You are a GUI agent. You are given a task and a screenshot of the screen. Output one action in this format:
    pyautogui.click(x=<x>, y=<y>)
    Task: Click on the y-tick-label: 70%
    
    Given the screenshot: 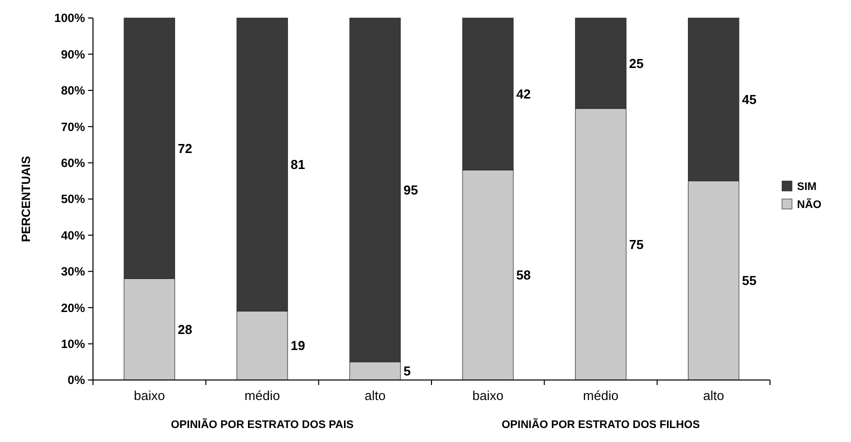 What is the action you would take?
    pyautogui.click(x=73, y=127)
    